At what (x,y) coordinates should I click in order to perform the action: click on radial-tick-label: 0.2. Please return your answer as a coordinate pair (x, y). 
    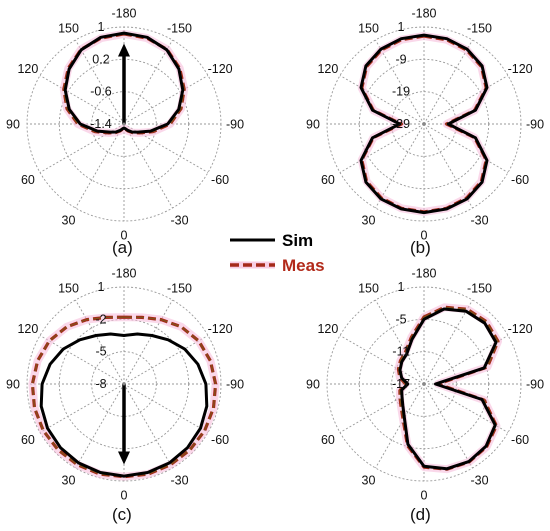
    Looking at the image, I should click on (100, 59).